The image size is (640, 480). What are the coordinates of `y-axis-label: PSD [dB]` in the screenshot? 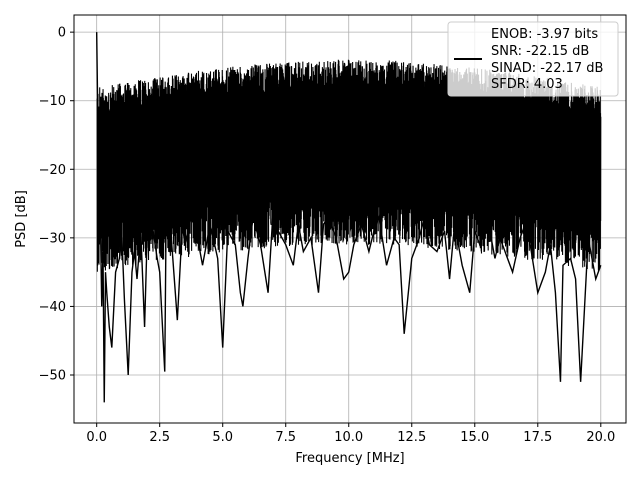 It's located at (21, 219).